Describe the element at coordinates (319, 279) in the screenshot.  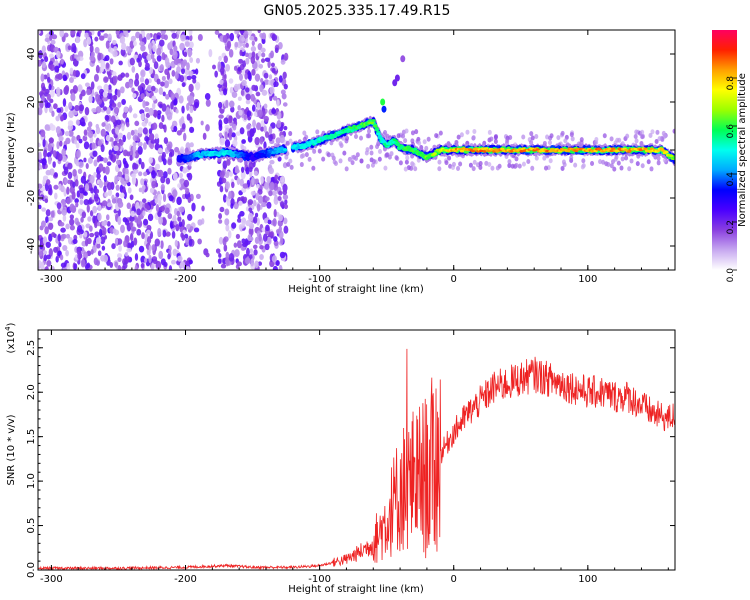
I see `x-tick-label: -100` at that location.